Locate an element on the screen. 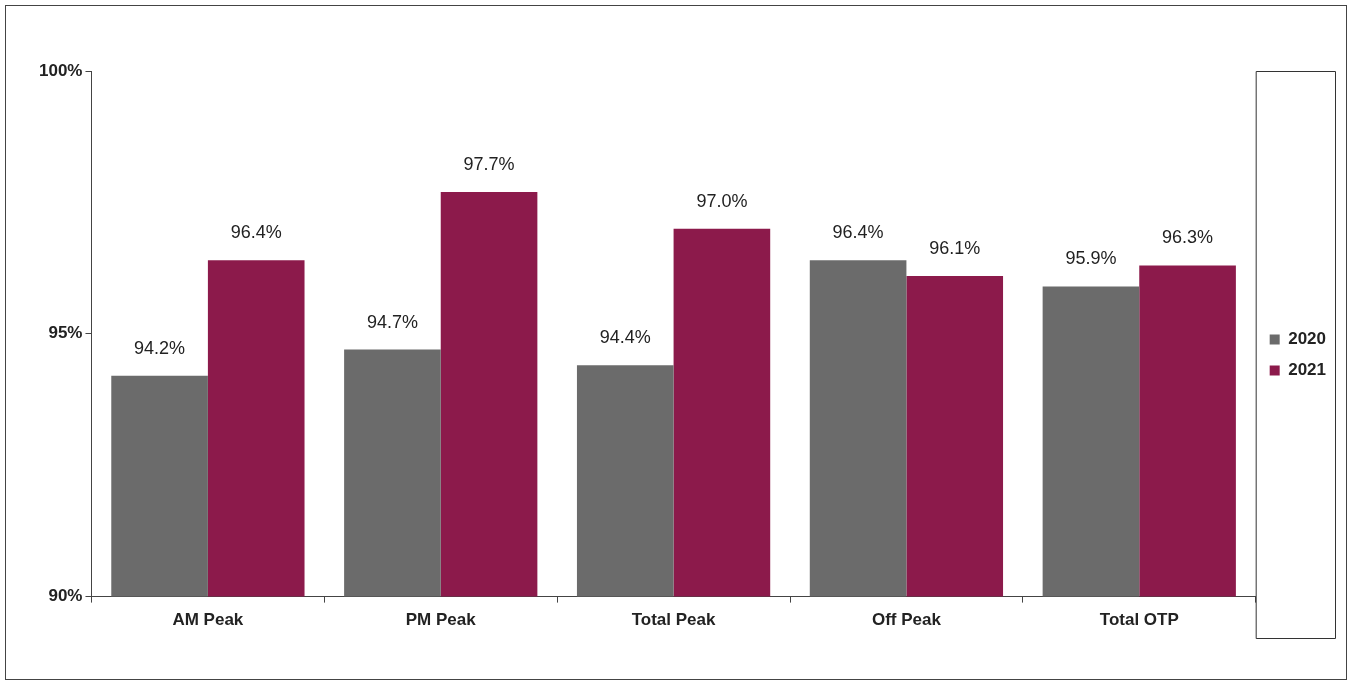 The image size is (1352, 685). data-label: 94.4% is located at coordinates (625, 337).